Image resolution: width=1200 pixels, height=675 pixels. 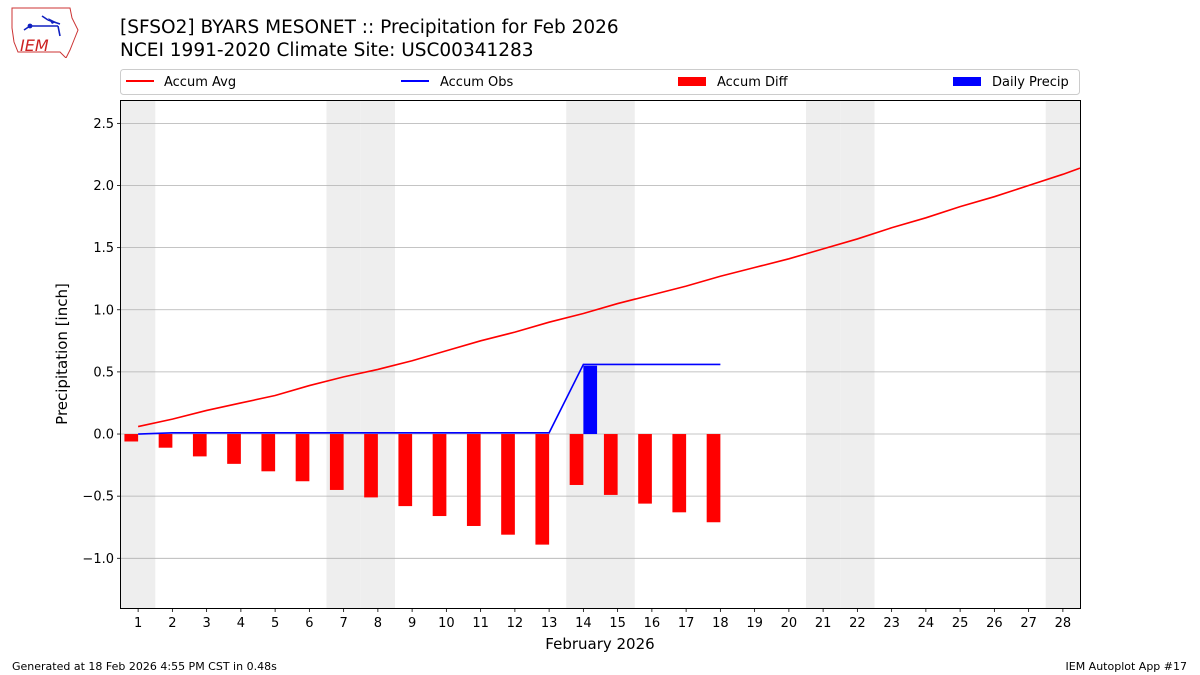 I want to click on chart-subtitle: NCEI 1991-2020 Climate Site: USC00341283, so click(x=327, y=50).